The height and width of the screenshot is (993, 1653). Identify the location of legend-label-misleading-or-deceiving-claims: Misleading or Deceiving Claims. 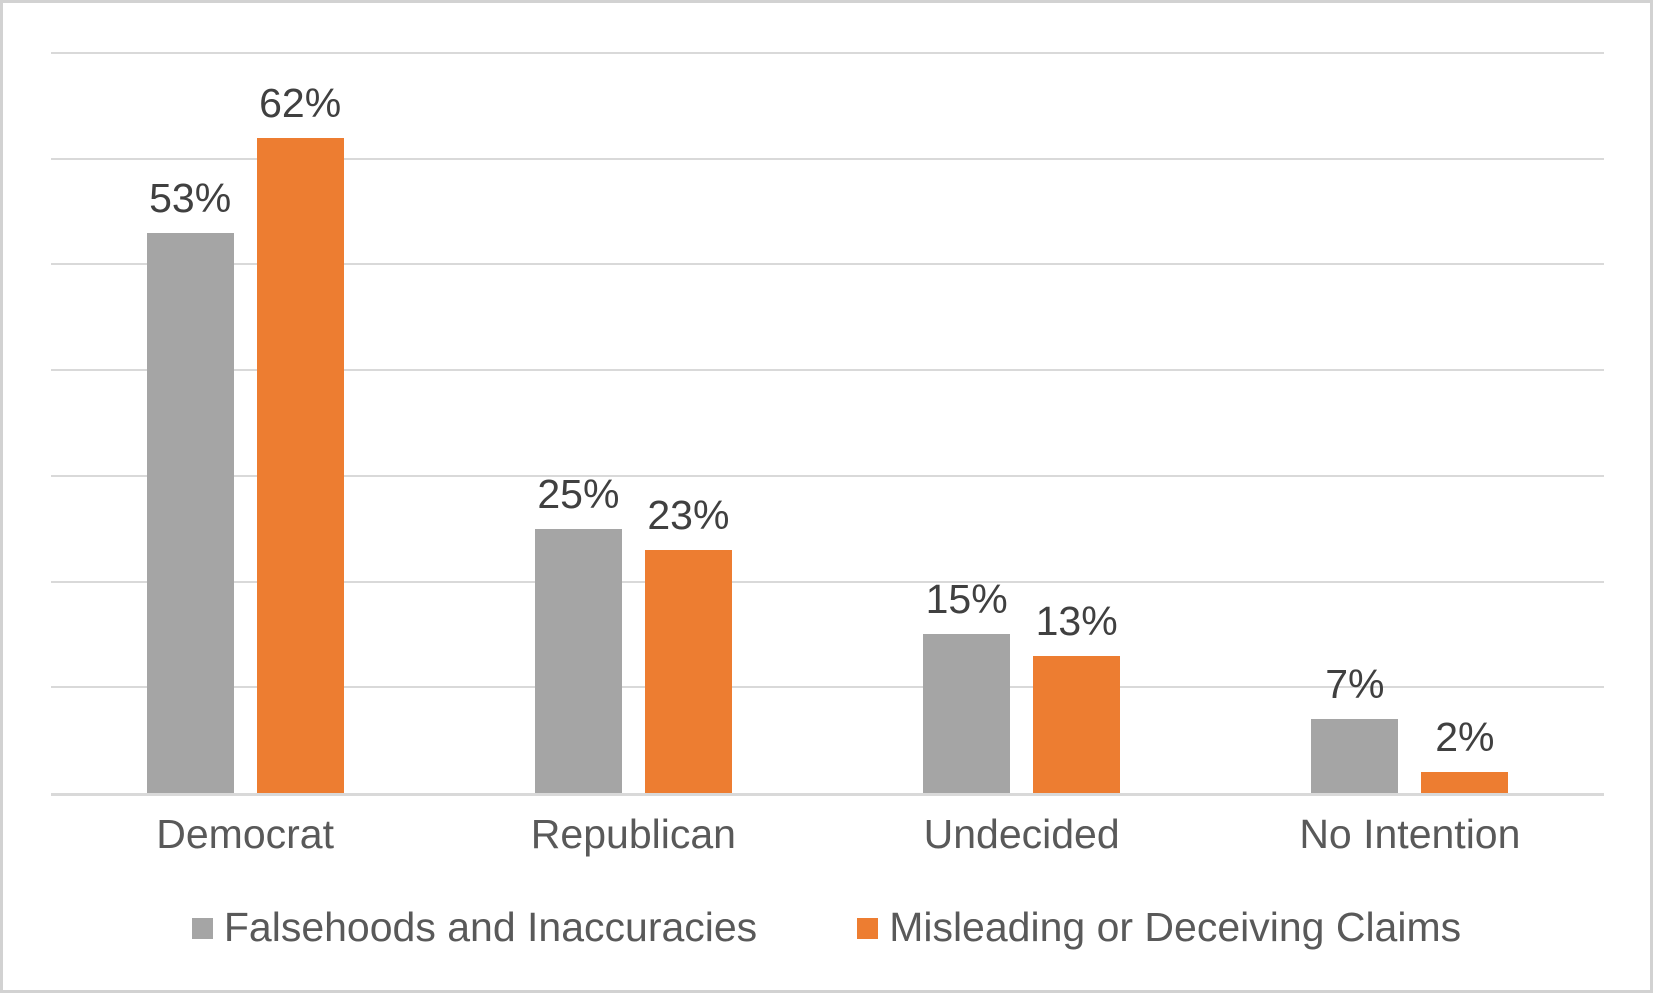
(1175, 926).